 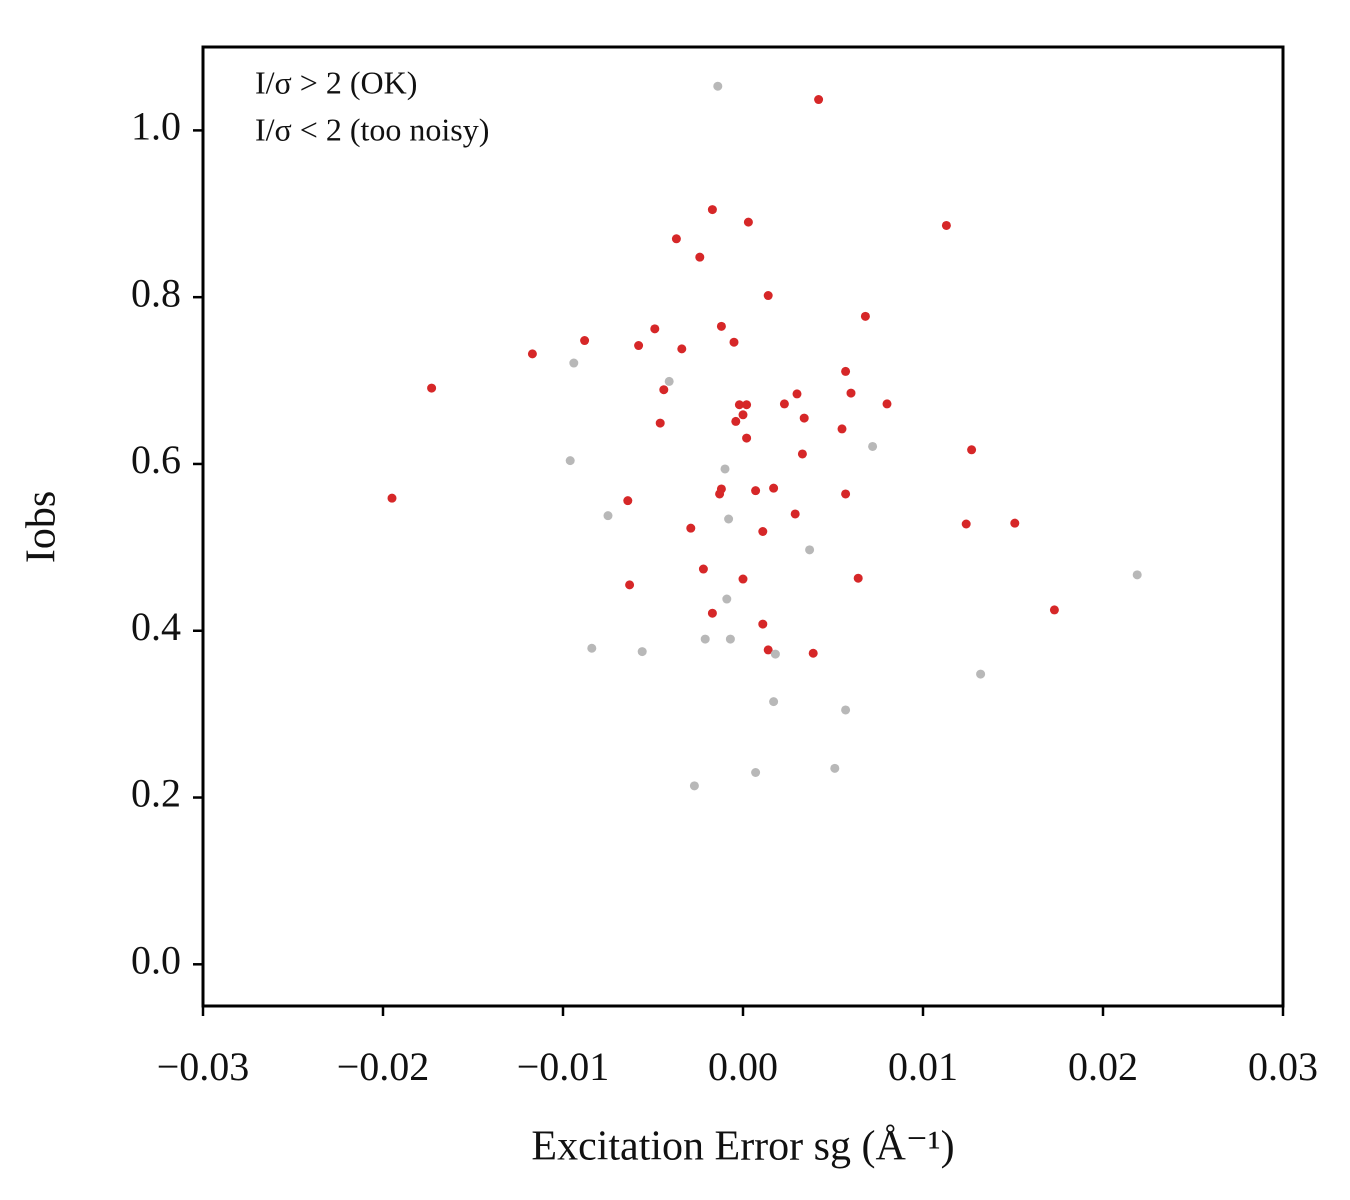 What do you see at coordinates (156, 292) in the screenshot?
I see `y-tick-label: 0.8` at bounding box center [156, 292].